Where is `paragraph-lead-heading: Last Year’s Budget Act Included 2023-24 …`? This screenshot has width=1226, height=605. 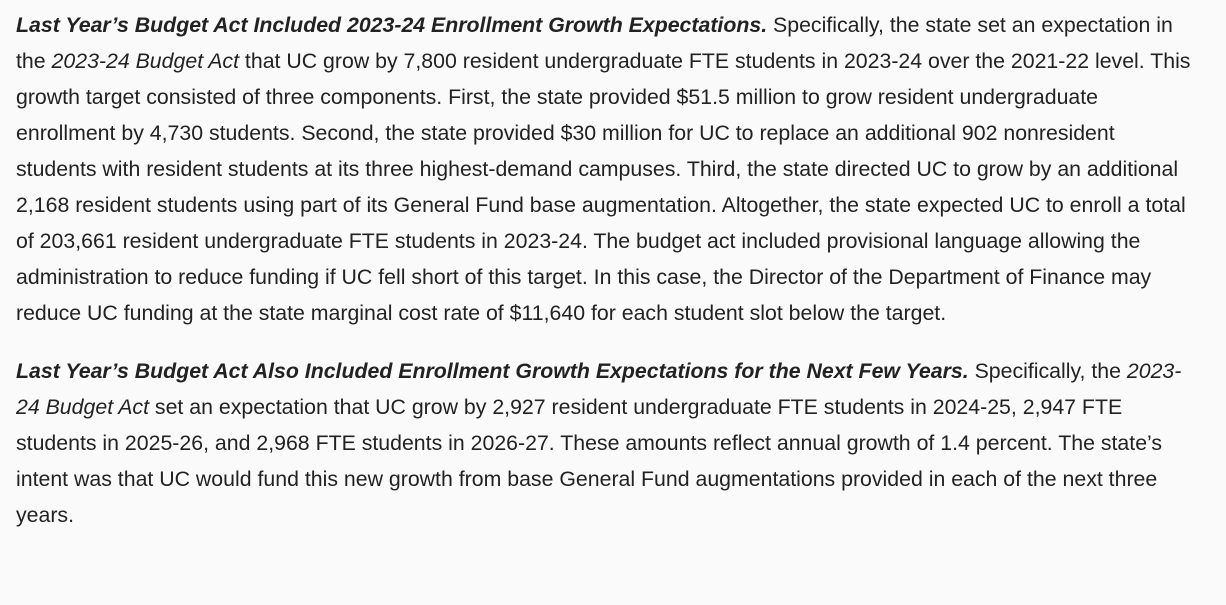 paragraph-lead-heading: Last Year’s Budget Act Included 2023-24 … is located at coordinates (392, 25).